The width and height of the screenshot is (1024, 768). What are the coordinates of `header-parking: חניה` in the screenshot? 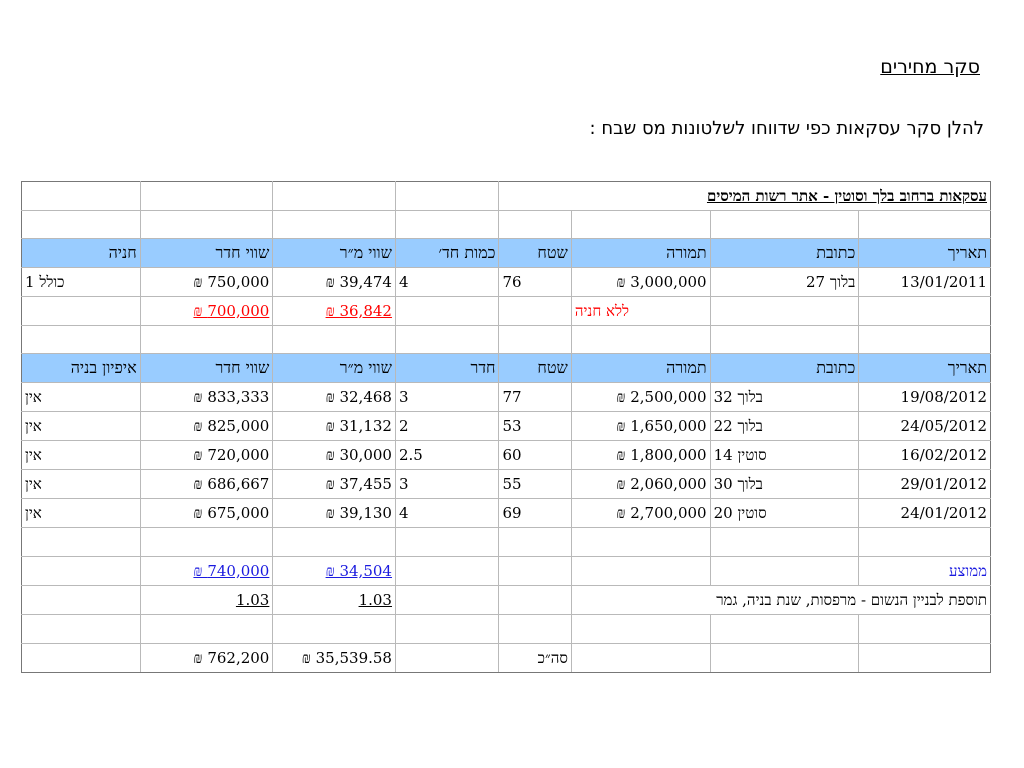 It's located at (81, 253).